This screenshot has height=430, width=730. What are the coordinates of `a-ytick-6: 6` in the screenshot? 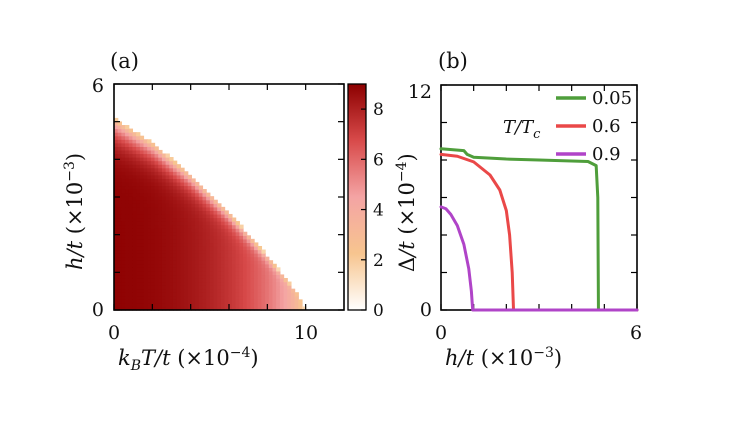 It's located at (98, 86).